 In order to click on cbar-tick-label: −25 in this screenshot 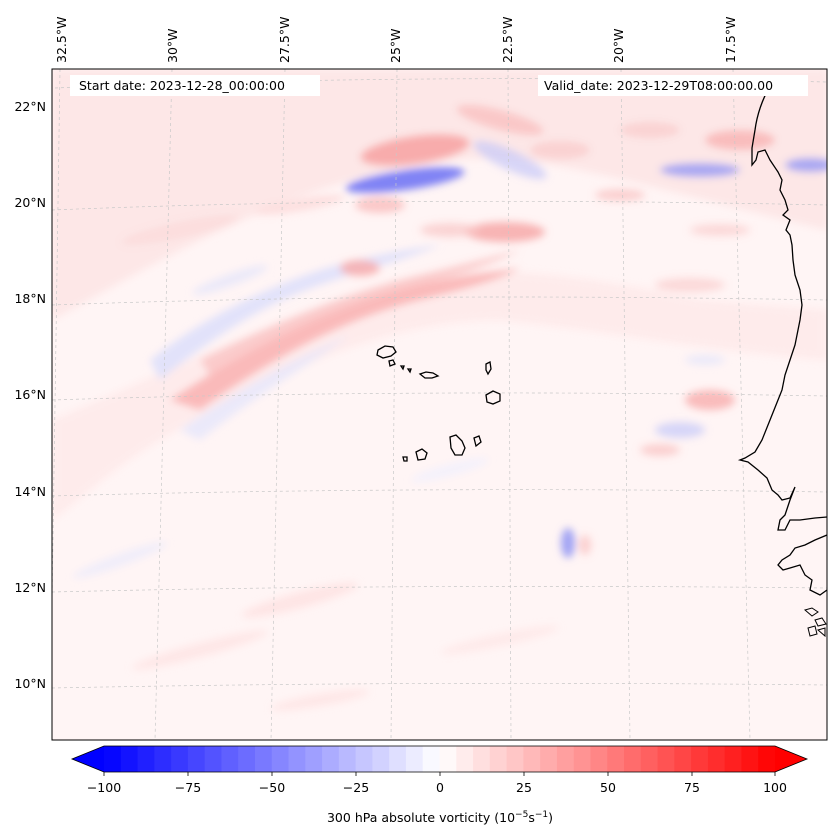, I will do `click(356, 787)`.